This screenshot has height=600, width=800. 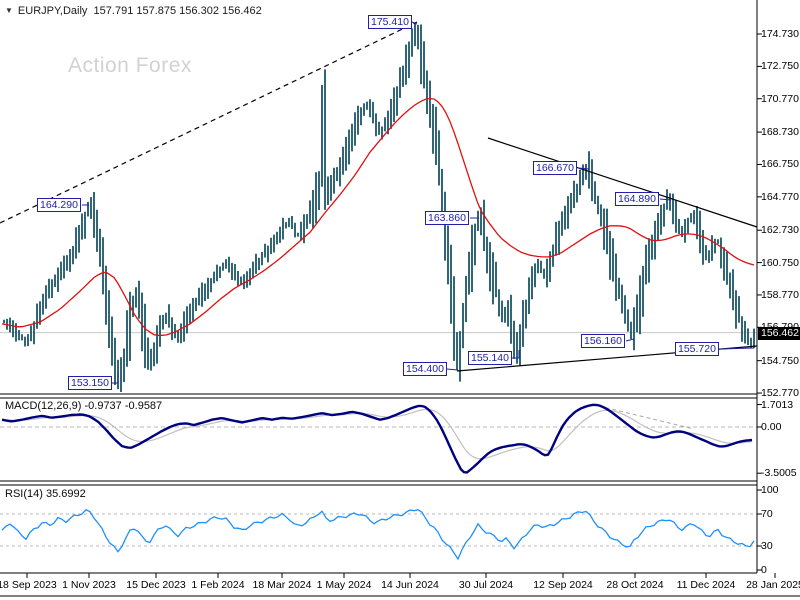 I want to click on price-annotation: 154.400, so click(x=425, y=369).